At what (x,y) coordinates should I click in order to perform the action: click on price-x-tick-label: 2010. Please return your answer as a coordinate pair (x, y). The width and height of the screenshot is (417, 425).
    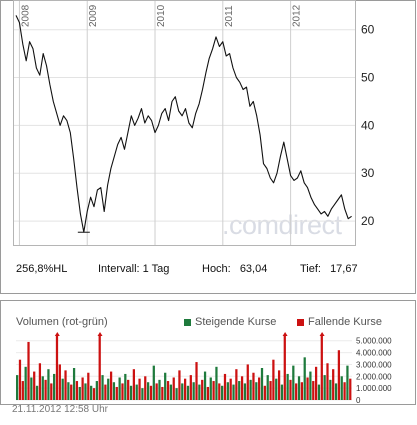
    Looking at the image, I should click on (161, 15).